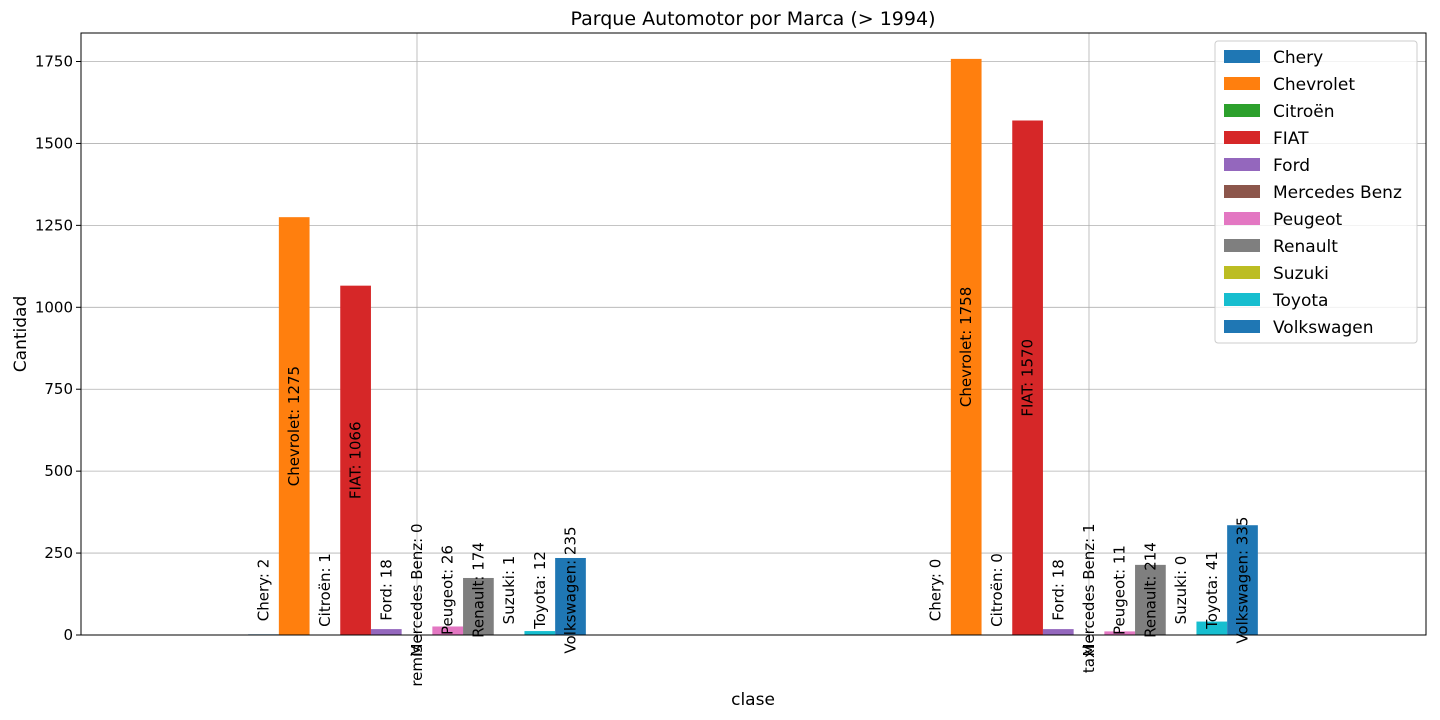 The width and height of the screenshot is (1440, 720). I want to click on legend-label: FIAT, so click(1291, 139).